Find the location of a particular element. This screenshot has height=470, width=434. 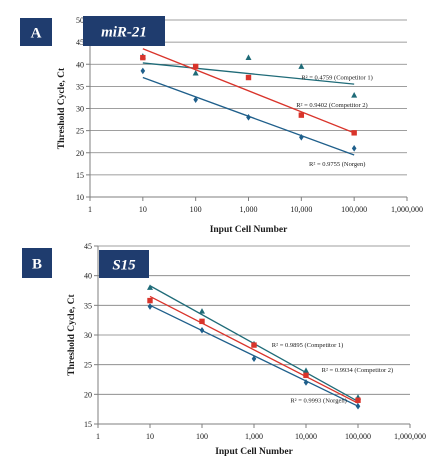

panel-letter: B is located at coordinates (37, 265).